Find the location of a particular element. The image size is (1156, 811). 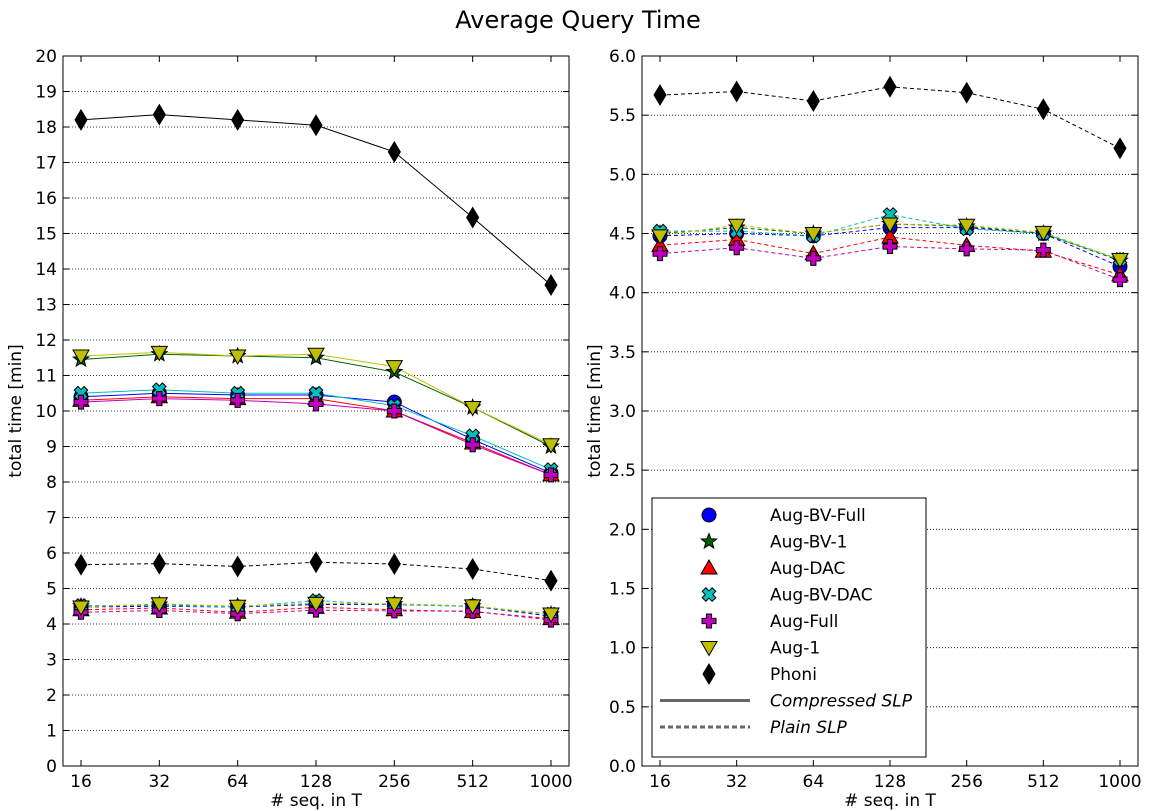

y-tick-label: 4 is located at coordinates (51, 625).